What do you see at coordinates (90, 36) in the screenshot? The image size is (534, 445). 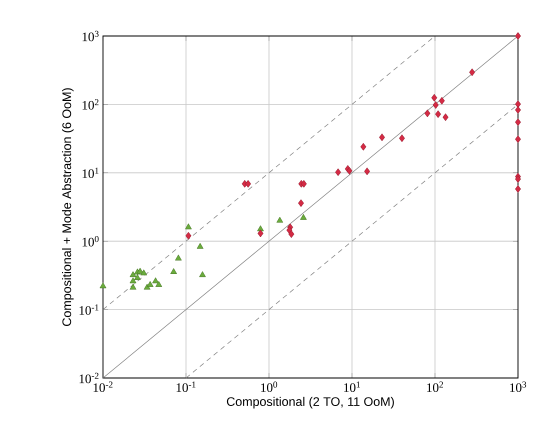 I see `y-tick-label: 10$^{3}$` at bounding box center [90, 36].